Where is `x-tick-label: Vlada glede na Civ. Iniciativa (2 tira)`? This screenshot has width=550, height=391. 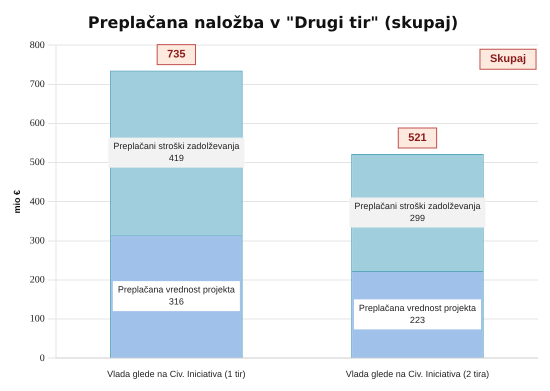
x-tick-label: Vlada glede na Civ. Iniciativa (2 tira) is located at coordinates (418, 374).